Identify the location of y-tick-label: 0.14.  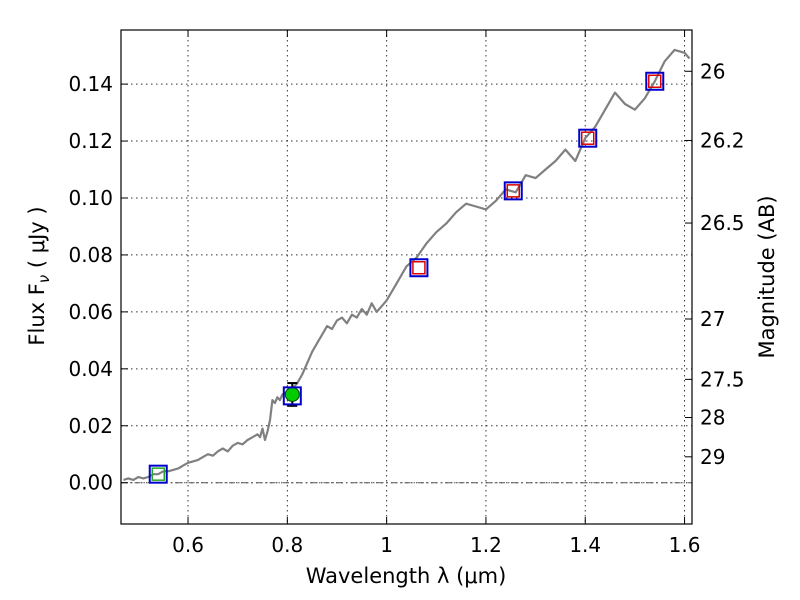
(90, 84).